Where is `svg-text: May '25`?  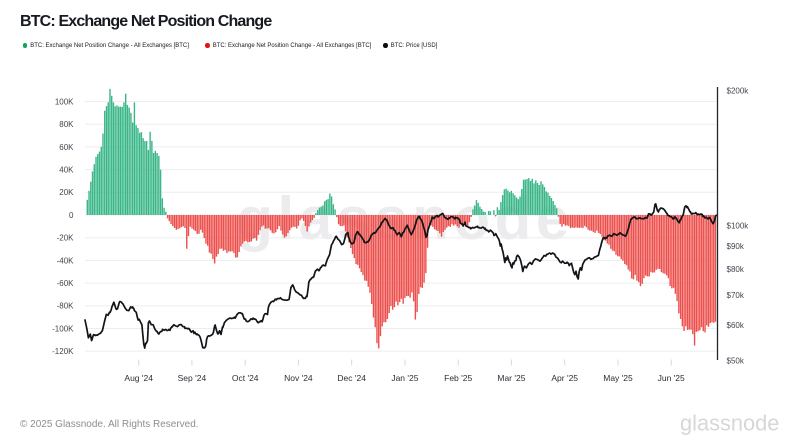 svg-text: May '25 is located at coordinates (618, 378).